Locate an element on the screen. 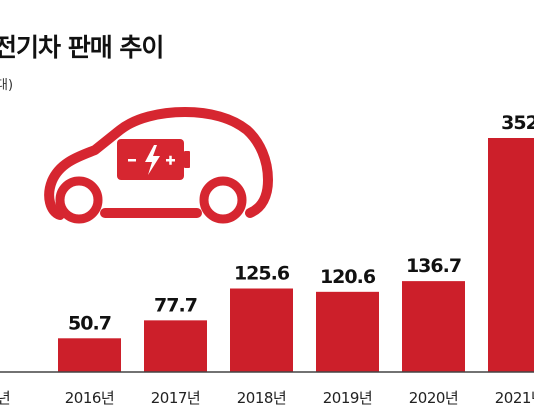  value-label-1: 50.7 is located at coordinates (89, 323).